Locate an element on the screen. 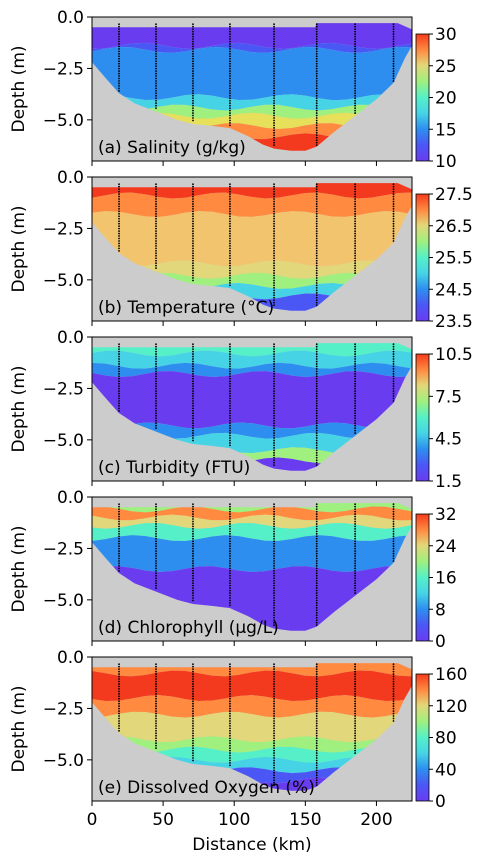  y-tick-label: −2.5 is located at coordinates (63, 549).